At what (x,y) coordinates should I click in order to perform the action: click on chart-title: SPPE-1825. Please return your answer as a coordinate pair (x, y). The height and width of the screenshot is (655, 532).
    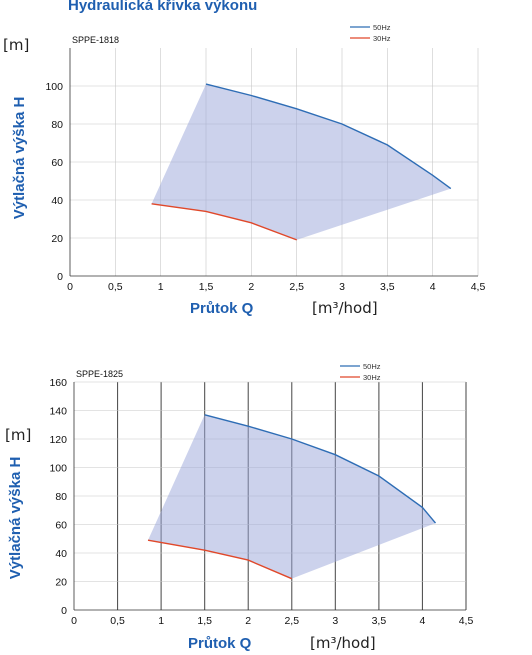
    Looking at the image, I should click on (99, 374).